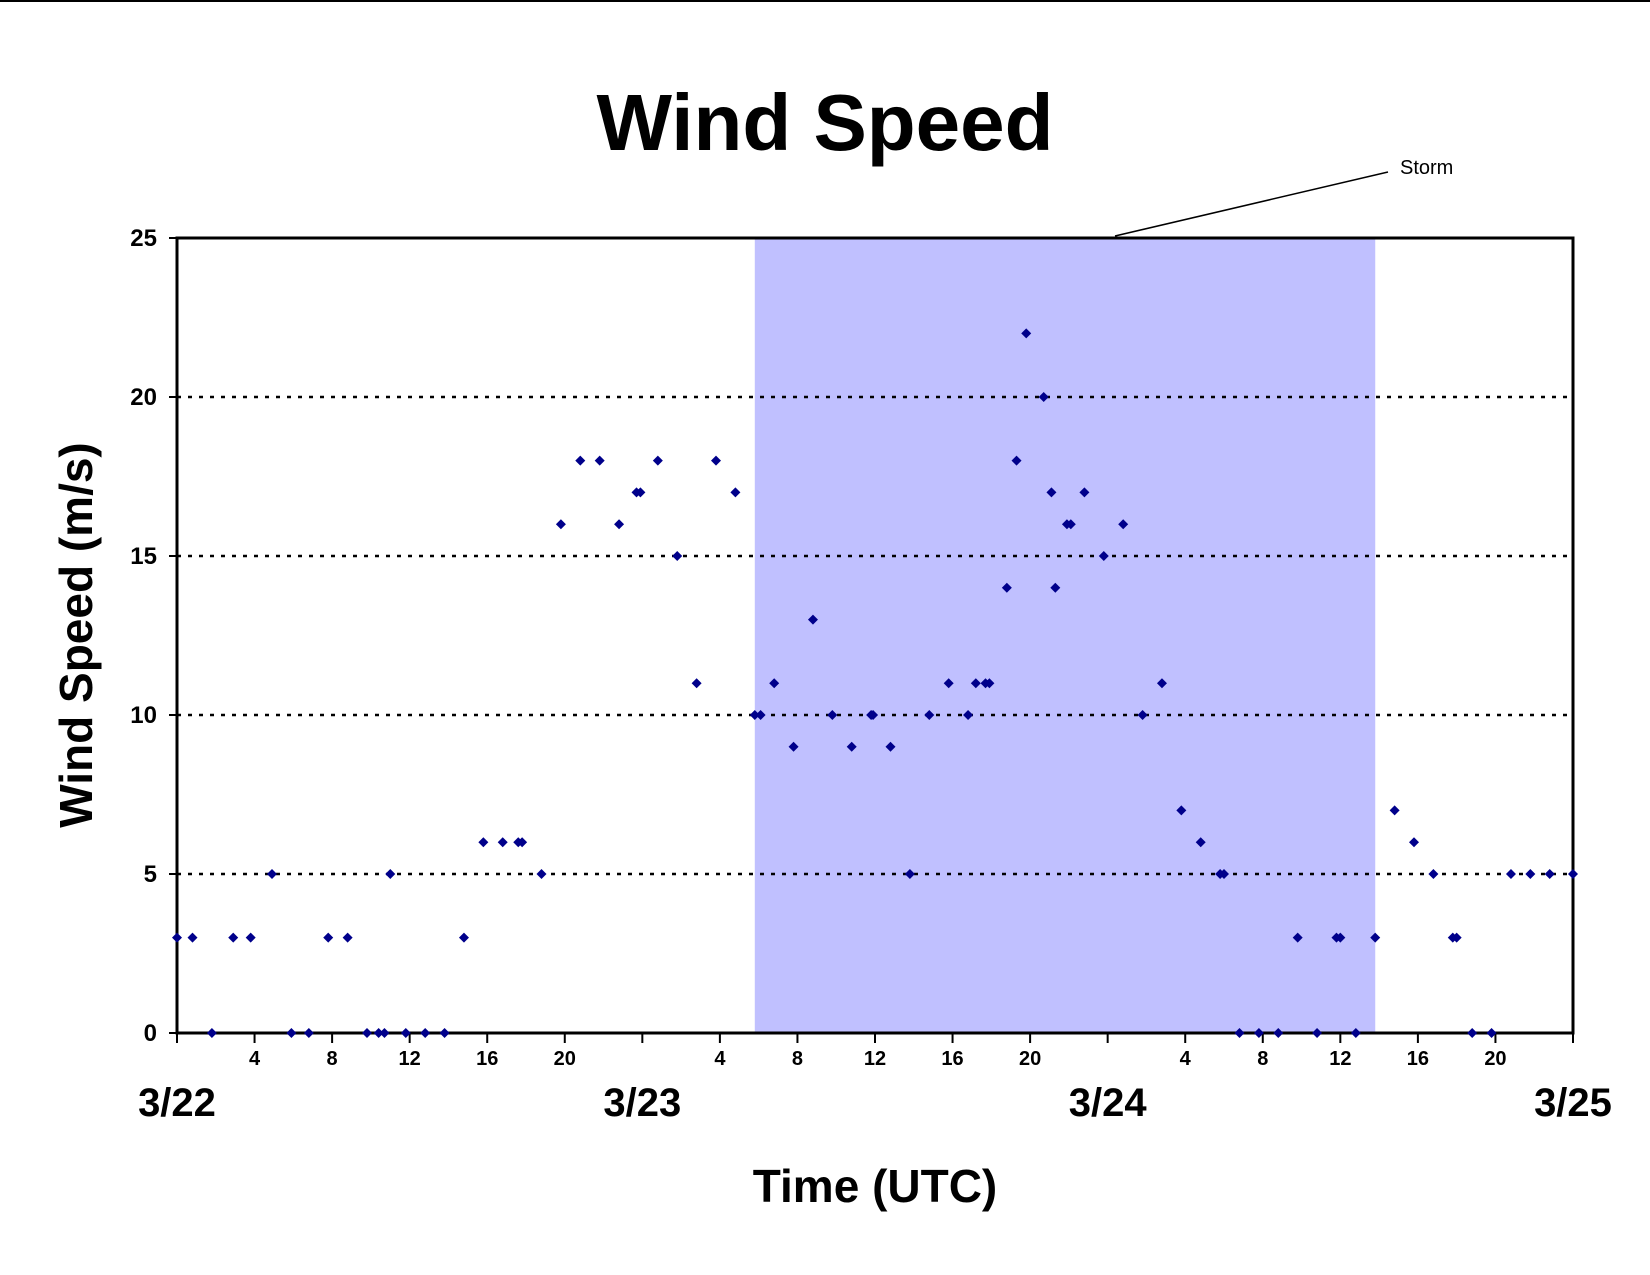  I want to click on x-axis-label: Time (UTC), so click(875, 1186).